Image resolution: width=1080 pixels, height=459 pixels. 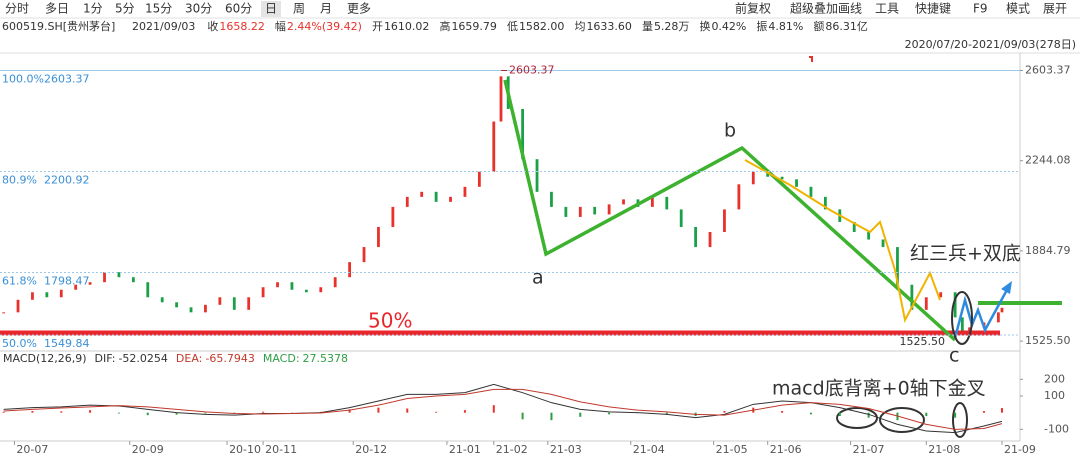 What do you see at coordinates (17, 9) in the screenshot?
I see `tab: 分时` at bounding box center [17, 9].